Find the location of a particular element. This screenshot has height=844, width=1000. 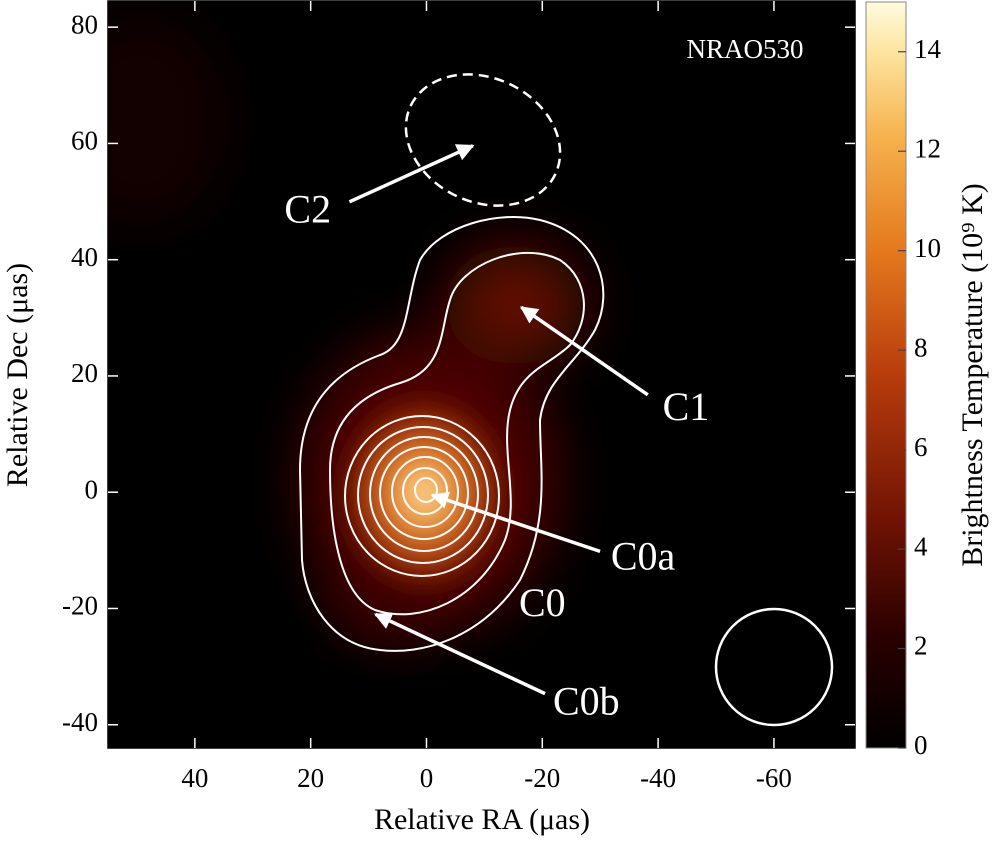

source-label: NRAO530 is located at coordinates (744, 49).